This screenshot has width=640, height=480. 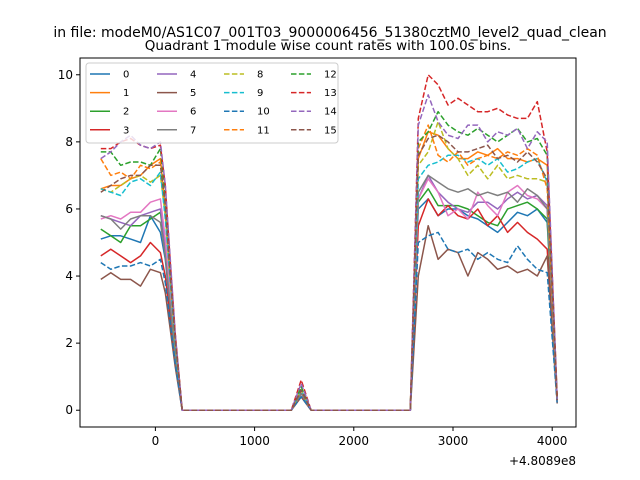 I want to click on y-tick-label: 0, so click(x=69, y=410).